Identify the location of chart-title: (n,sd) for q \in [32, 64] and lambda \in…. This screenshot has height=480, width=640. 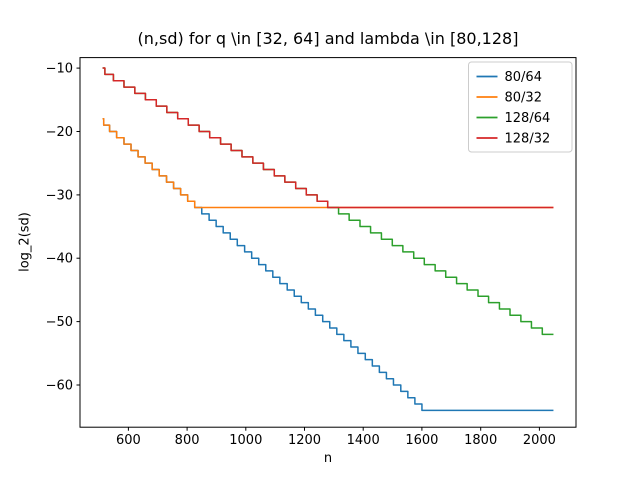
(328, 38).